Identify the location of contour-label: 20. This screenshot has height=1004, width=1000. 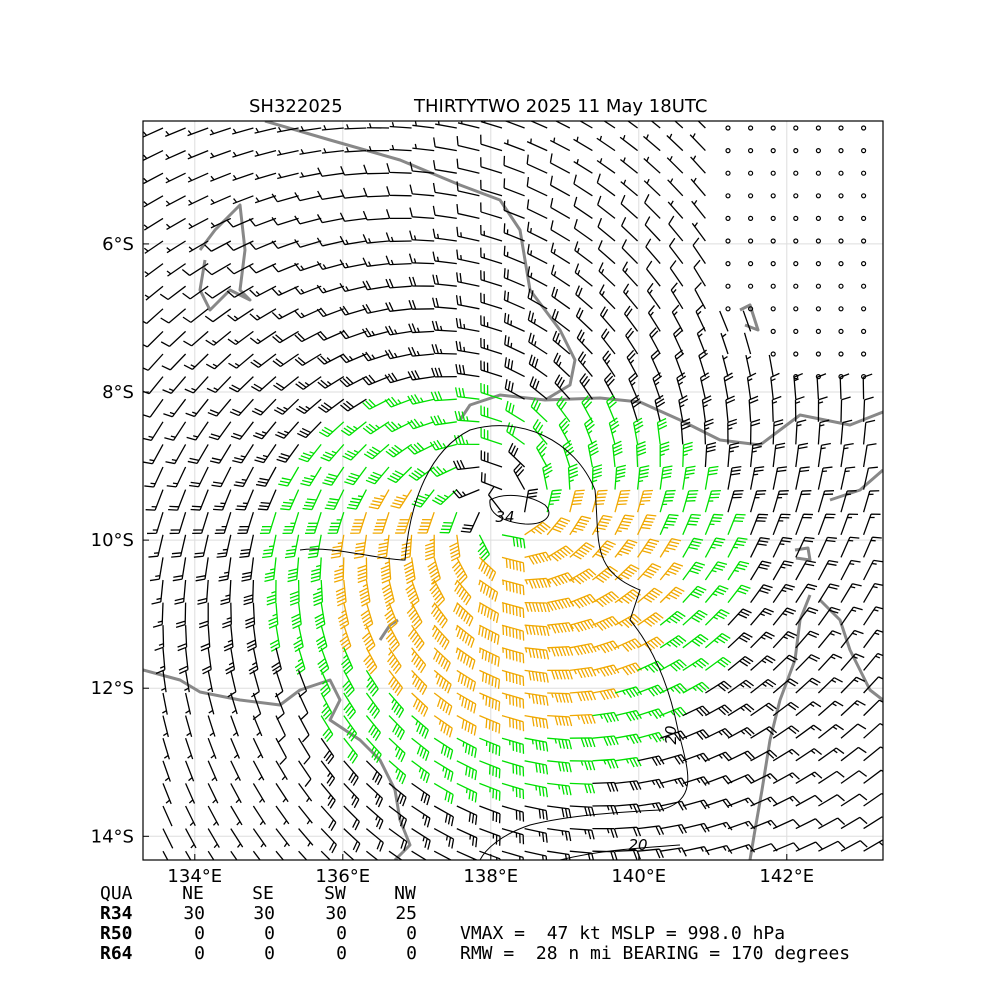
(637, 845).